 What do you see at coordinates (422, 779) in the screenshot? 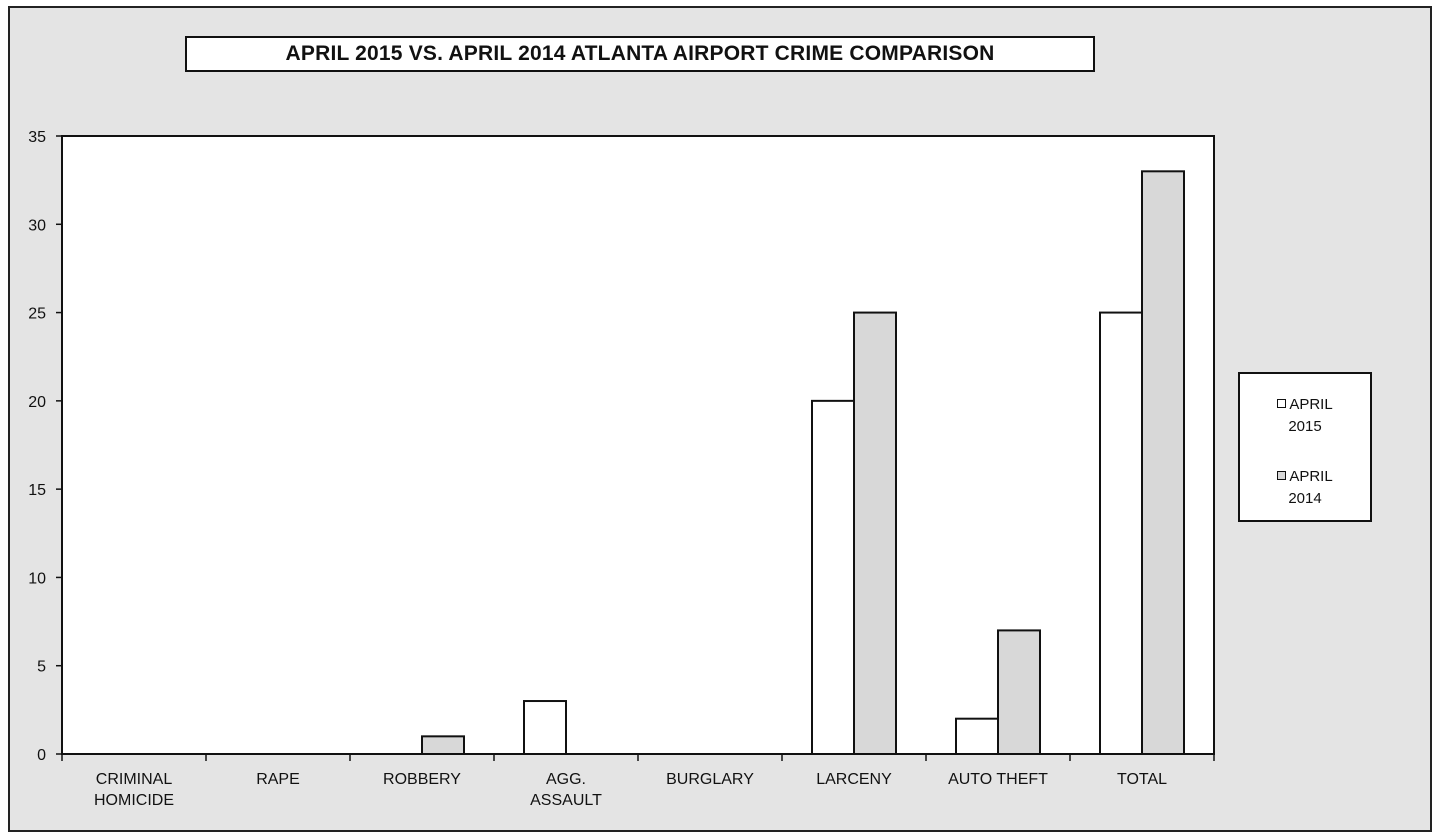
I see `x-tick-label: ROBBERY` at bounding box center [422, 779].